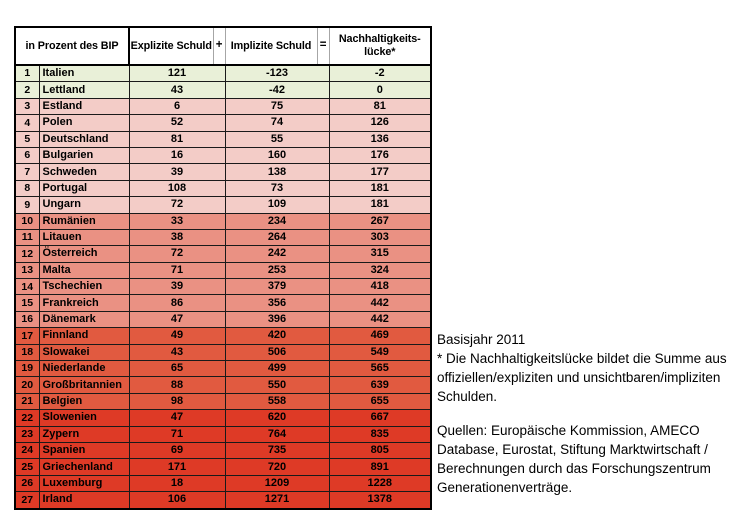  What do you see at coordinates (277, 369) in the screenshot?
I see `implicit-value-cell: 499` at bounding box center [277, 369].